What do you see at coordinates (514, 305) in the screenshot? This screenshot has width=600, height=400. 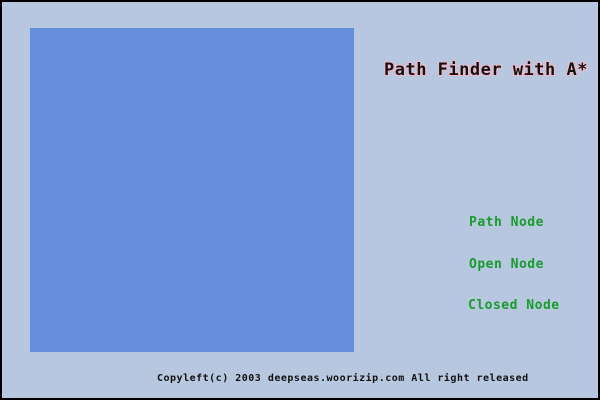 I see `legend-closed-node: Closed Node` at bounding box center [514, 305].